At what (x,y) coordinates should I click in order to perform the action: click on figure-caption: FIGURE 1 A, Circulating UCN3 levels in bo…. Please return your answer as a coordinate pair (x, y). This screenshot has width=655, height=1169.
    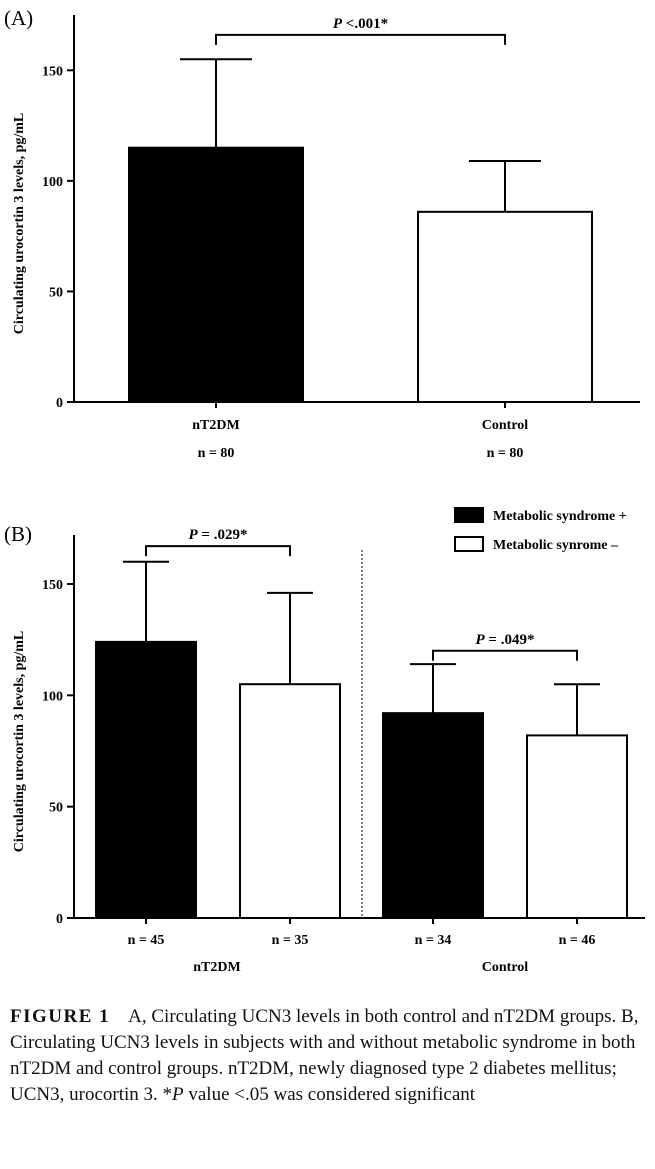
    Looking at the image, I should click on (330, 1056).